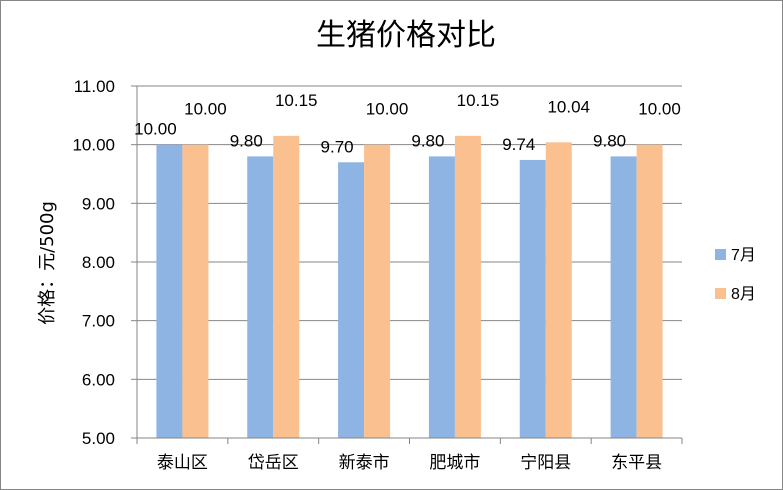  Describe the element at coordinates (427, 140) in the screenshot. I see `data-label-0-3: 9.80` at that location.